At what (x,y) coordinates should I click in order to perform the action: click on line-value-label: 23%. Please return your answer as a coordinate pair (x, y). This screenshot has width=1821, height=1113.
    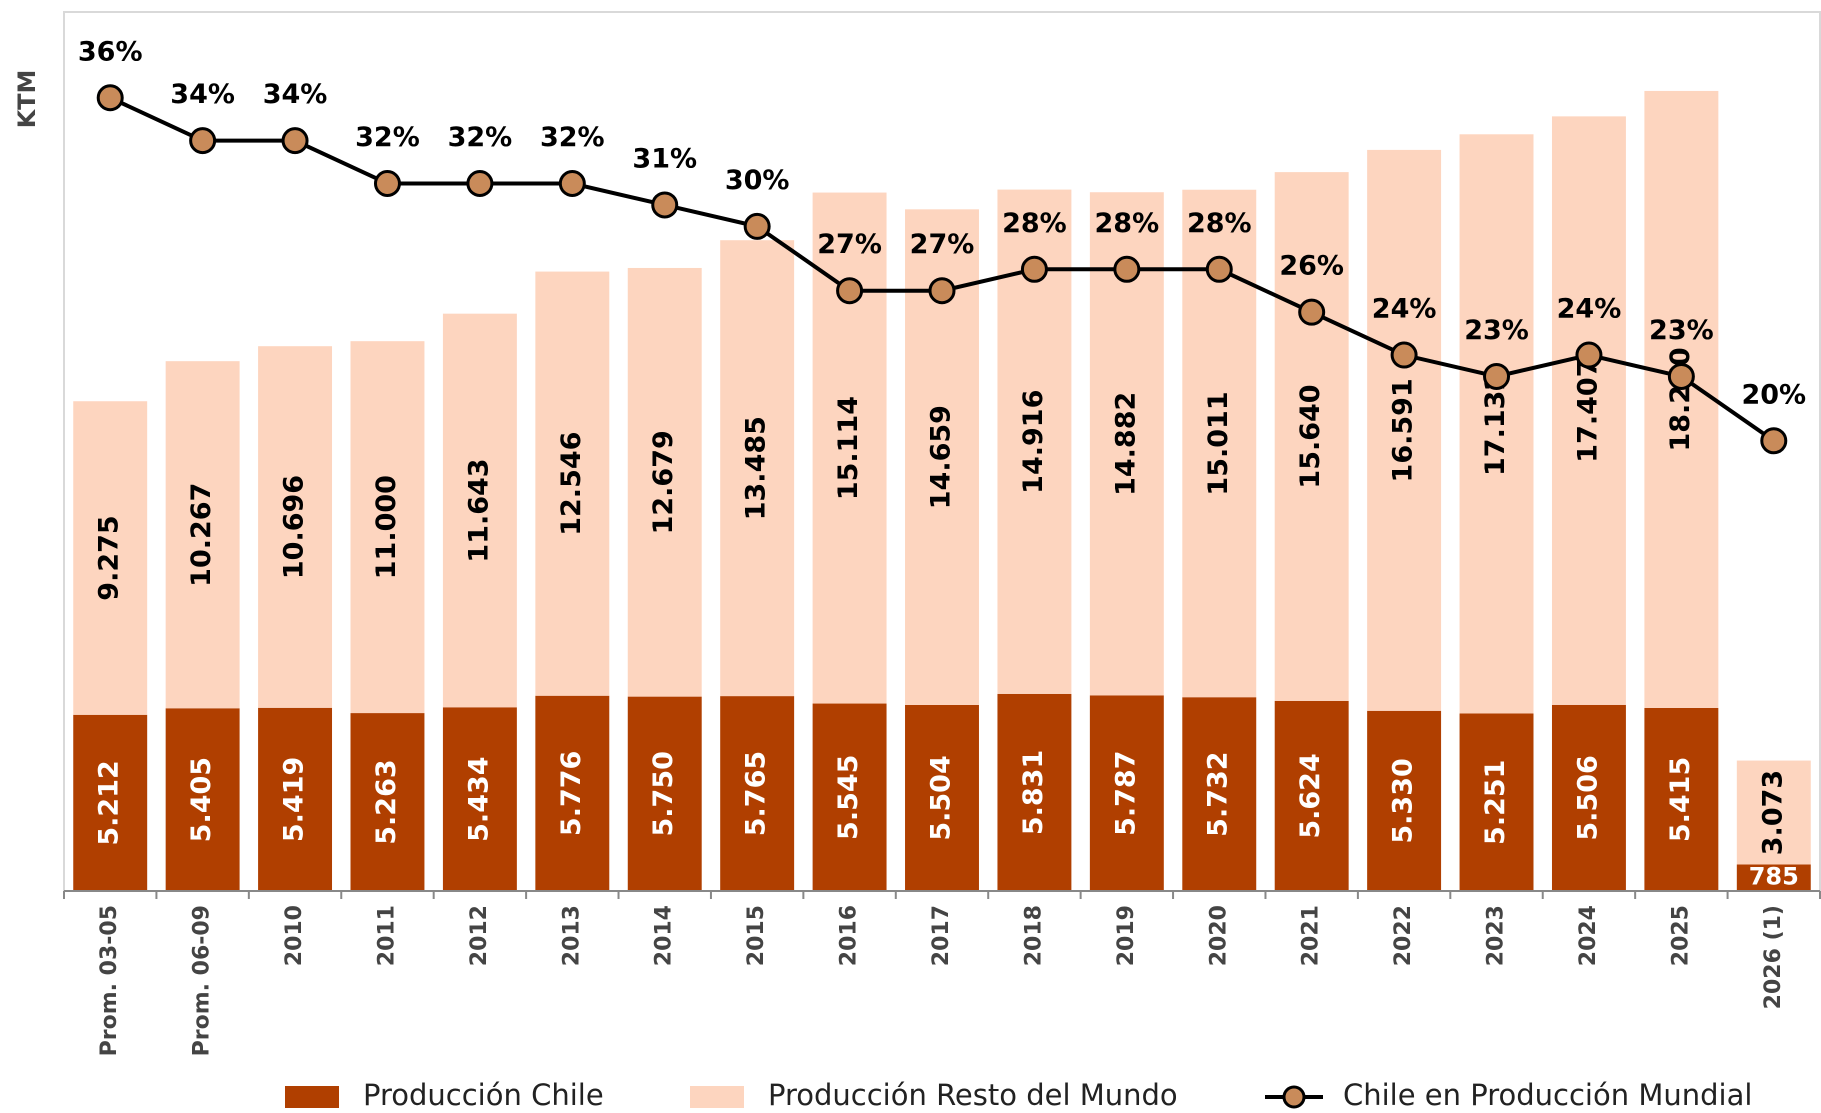
    Looking at the image, I should click on (1681, 330).